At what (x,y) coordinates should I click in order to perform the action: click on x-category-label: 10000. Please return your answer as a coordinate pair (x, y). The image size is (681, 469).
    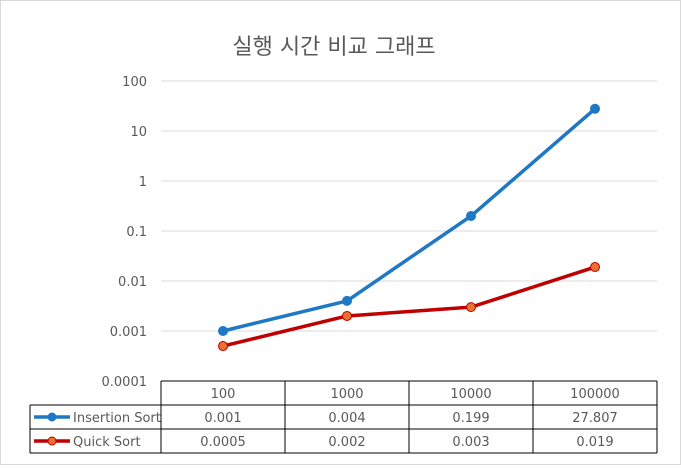
    Looking at the image, I should click on (470, 394).